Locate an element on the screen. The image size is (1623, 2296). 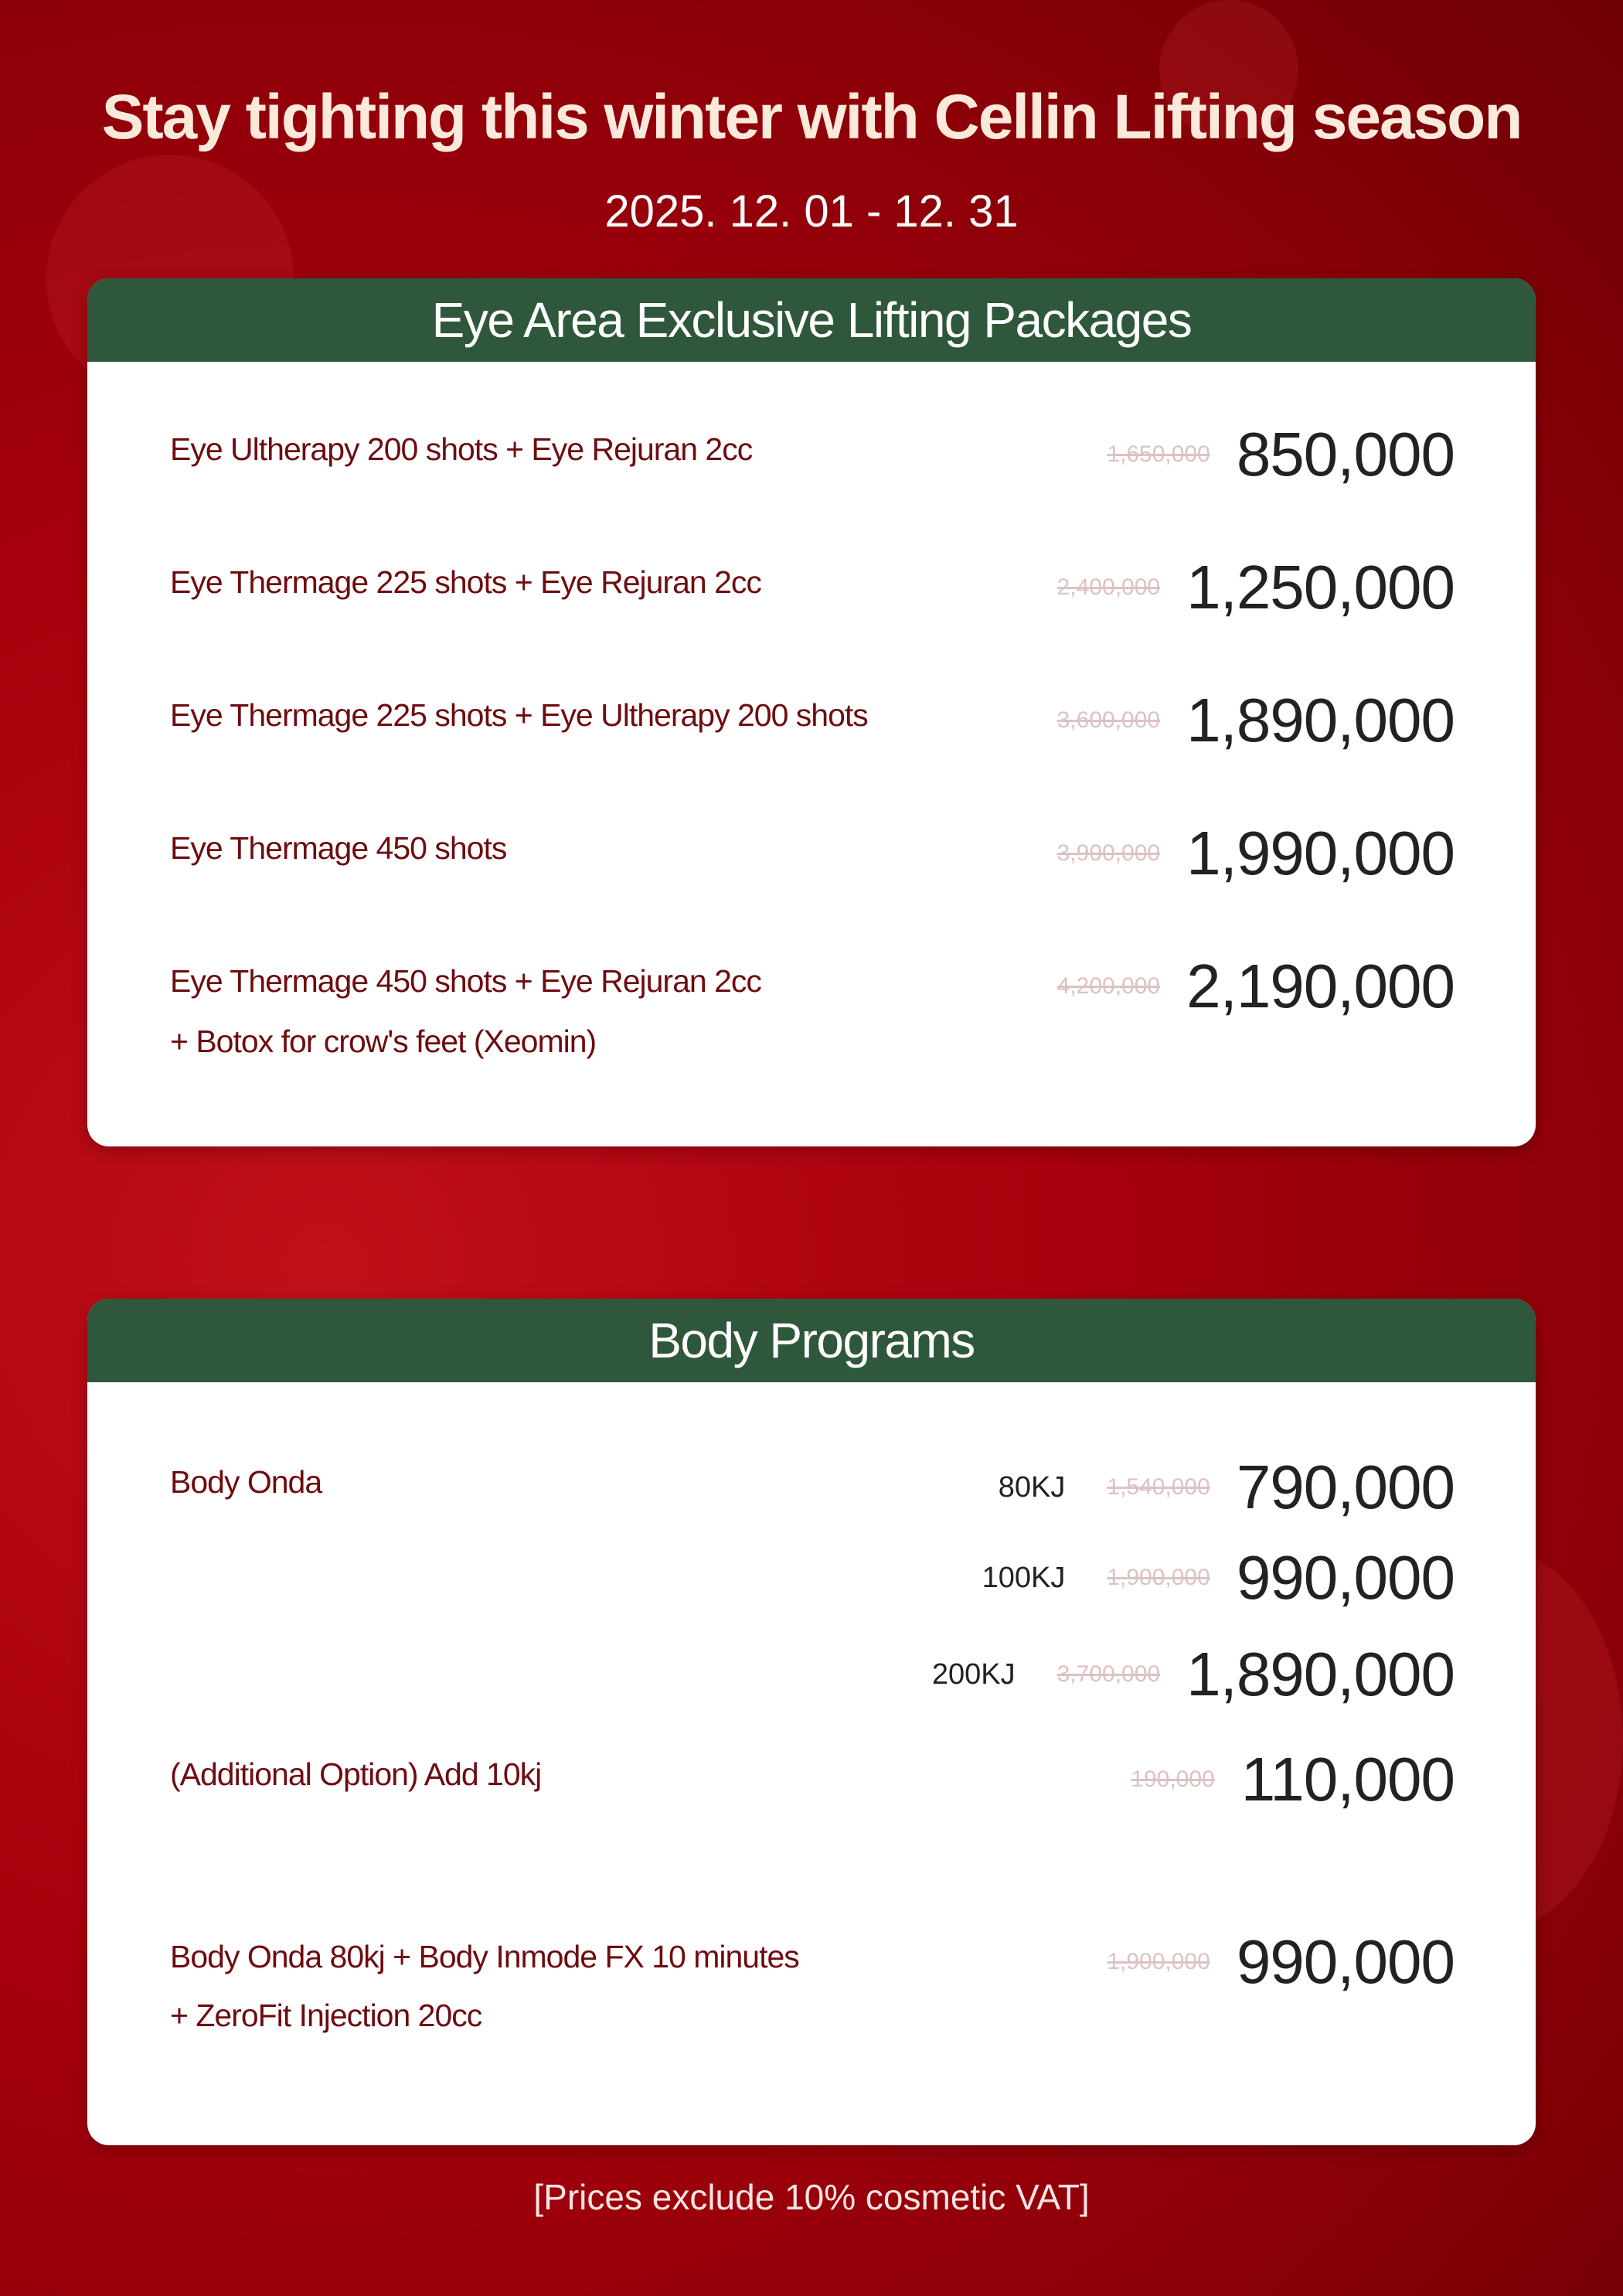
item-name: Eye Thermage 225 shots + Eye Rejuran 2cc is located at coordinates (466, 582).